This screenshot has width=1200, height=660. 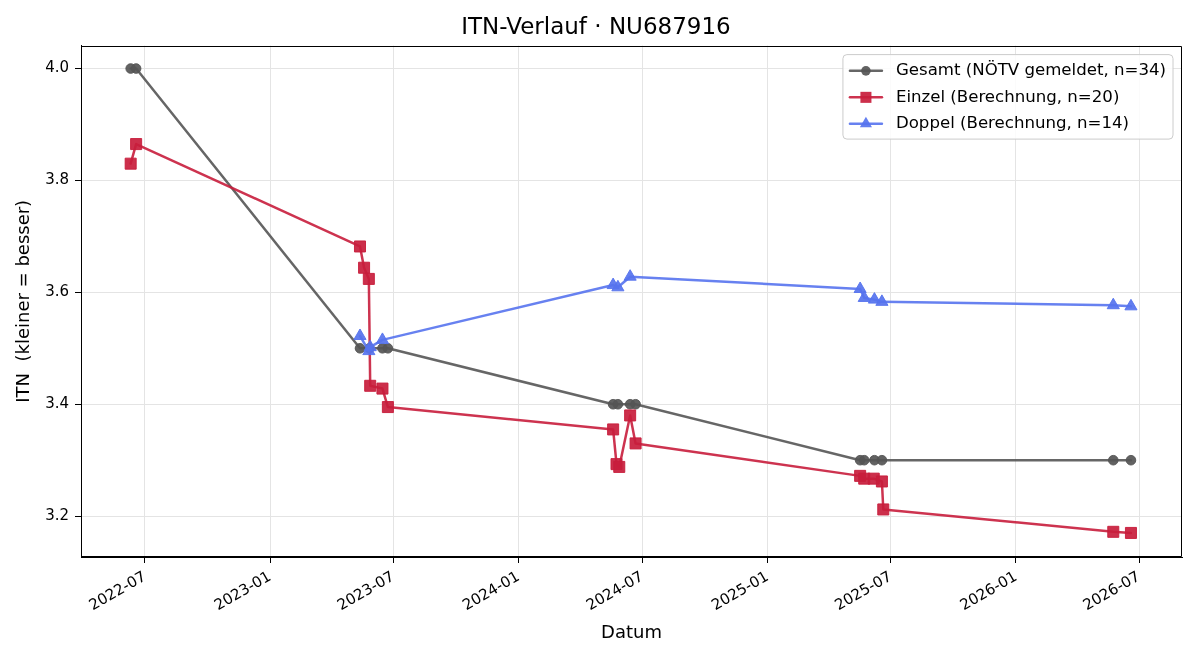 What do you see at coordinates (57, 515) in the screenshot?
I see `y-tick-label: 3.2` at bounding box center [57, 515].